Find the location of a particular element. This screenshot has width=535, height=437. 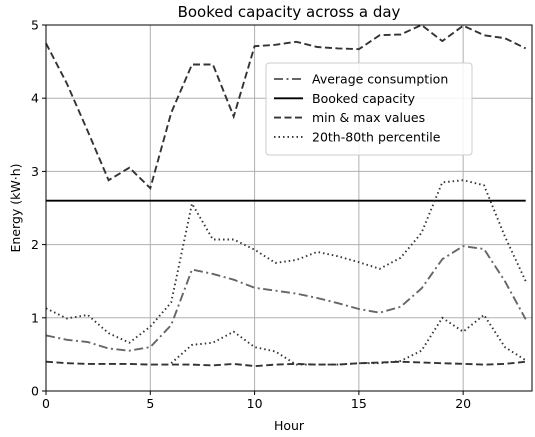

legend-label: Booked capacity is located at coordinates (364, 98).